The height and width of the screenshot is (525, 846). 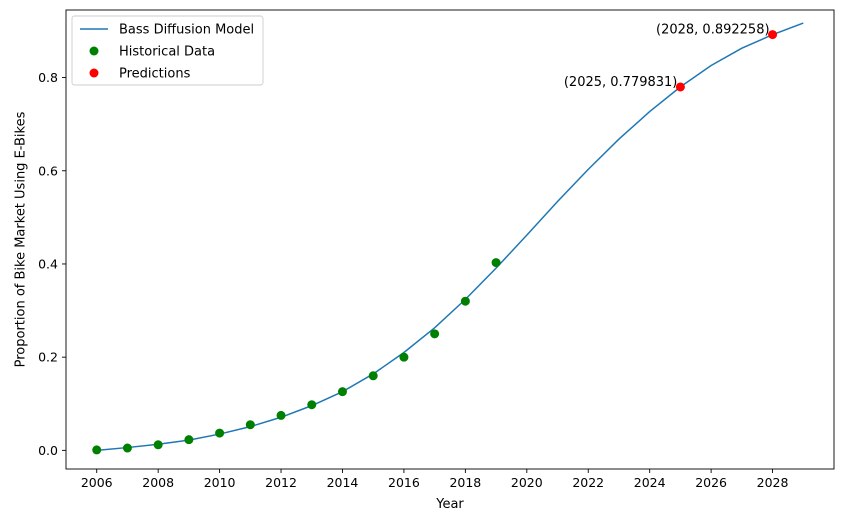 I want to click on x-tick-label: 2010, so click(x=220, y=482).